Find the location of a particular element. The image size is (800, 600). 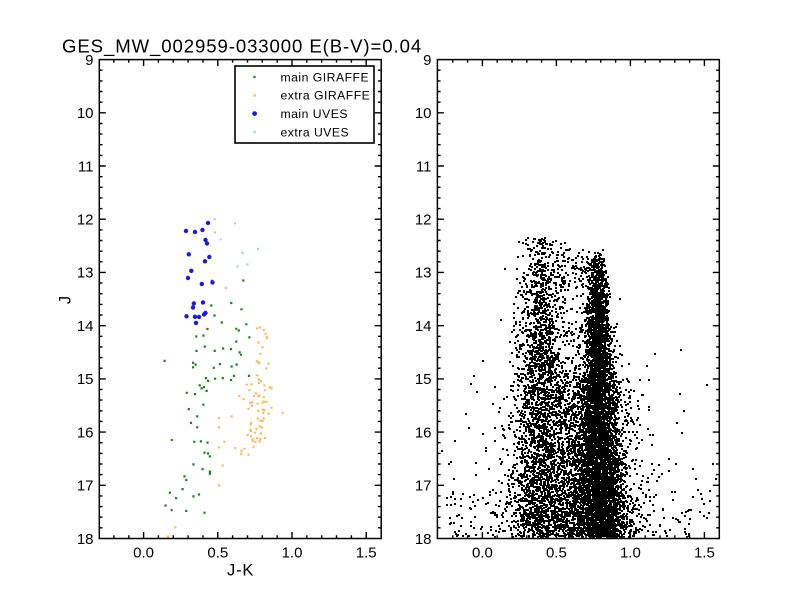

svg-text: J is located at coordinates (66, 300).